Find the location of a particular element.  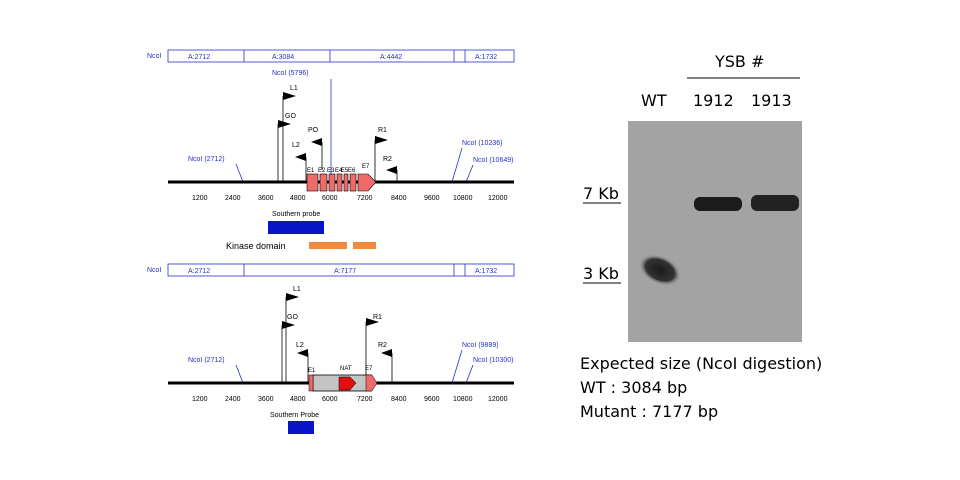

wt-fragment-2: A:3084 is located at coordinates (283, 57).